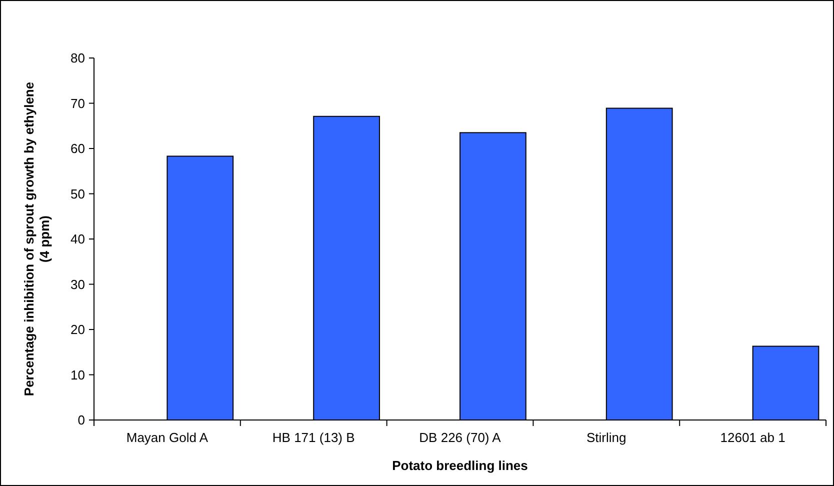 The height and width of the screenshot is (486, 834). I want to click on x-tick-label: Stirling, so click(606, 437).